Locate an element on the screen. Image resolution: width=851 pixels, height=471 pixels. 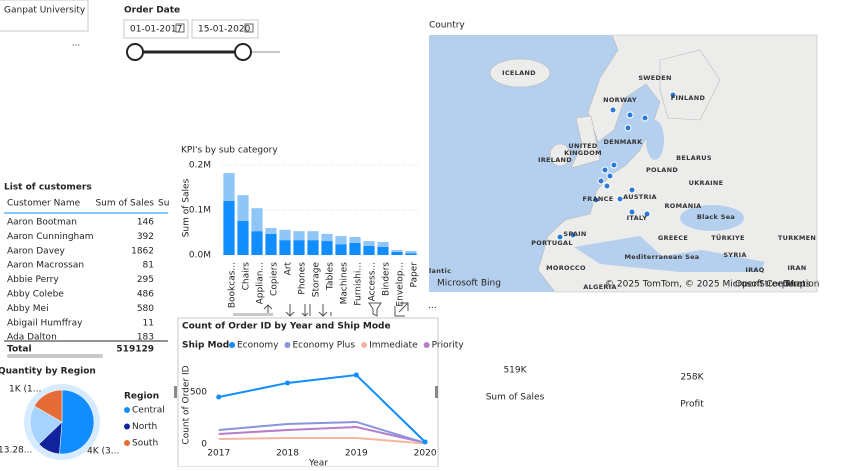
map-osm: OpenStreetMap is located at coordinates (770, 285).